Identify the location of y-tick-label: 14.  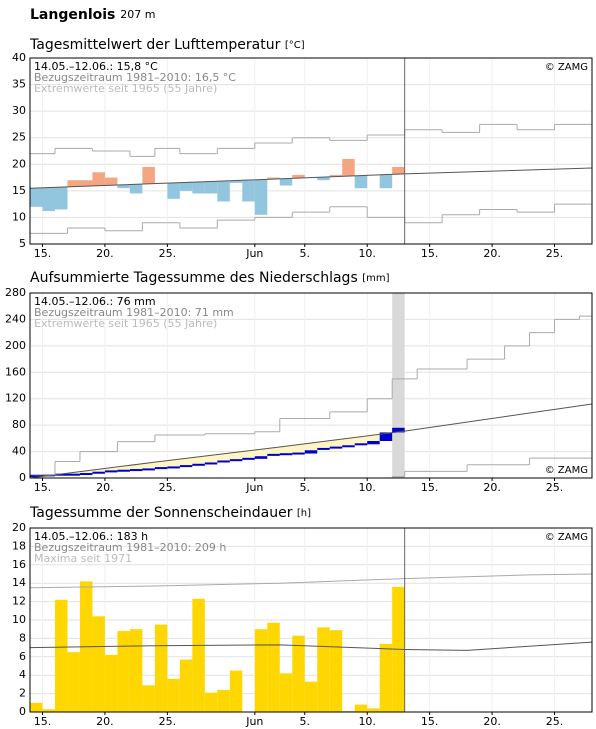
(19, 582).